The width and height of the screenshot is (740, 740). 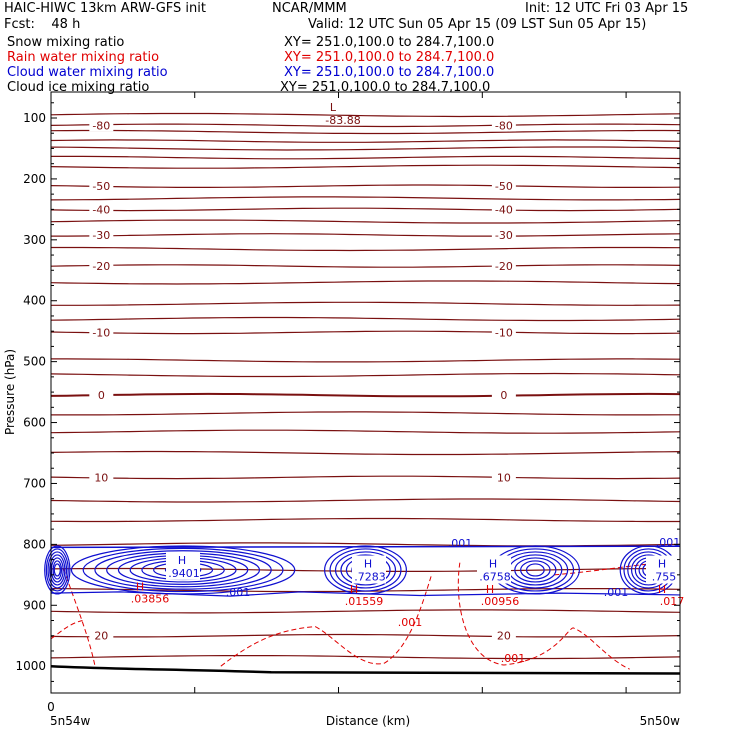 What do you see at coordinates (365, 141) in the screenshot?
I see `isotherm-m70` at bounding box center [365, 141].